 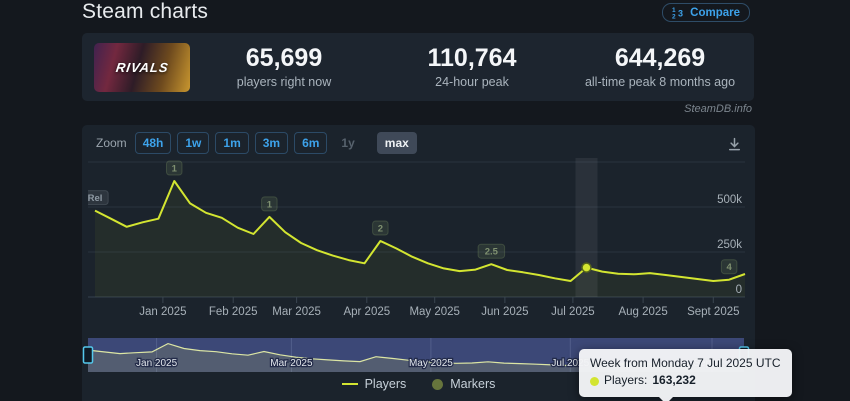 I want to click on svg-text: 4, so click(x=729, y=267).